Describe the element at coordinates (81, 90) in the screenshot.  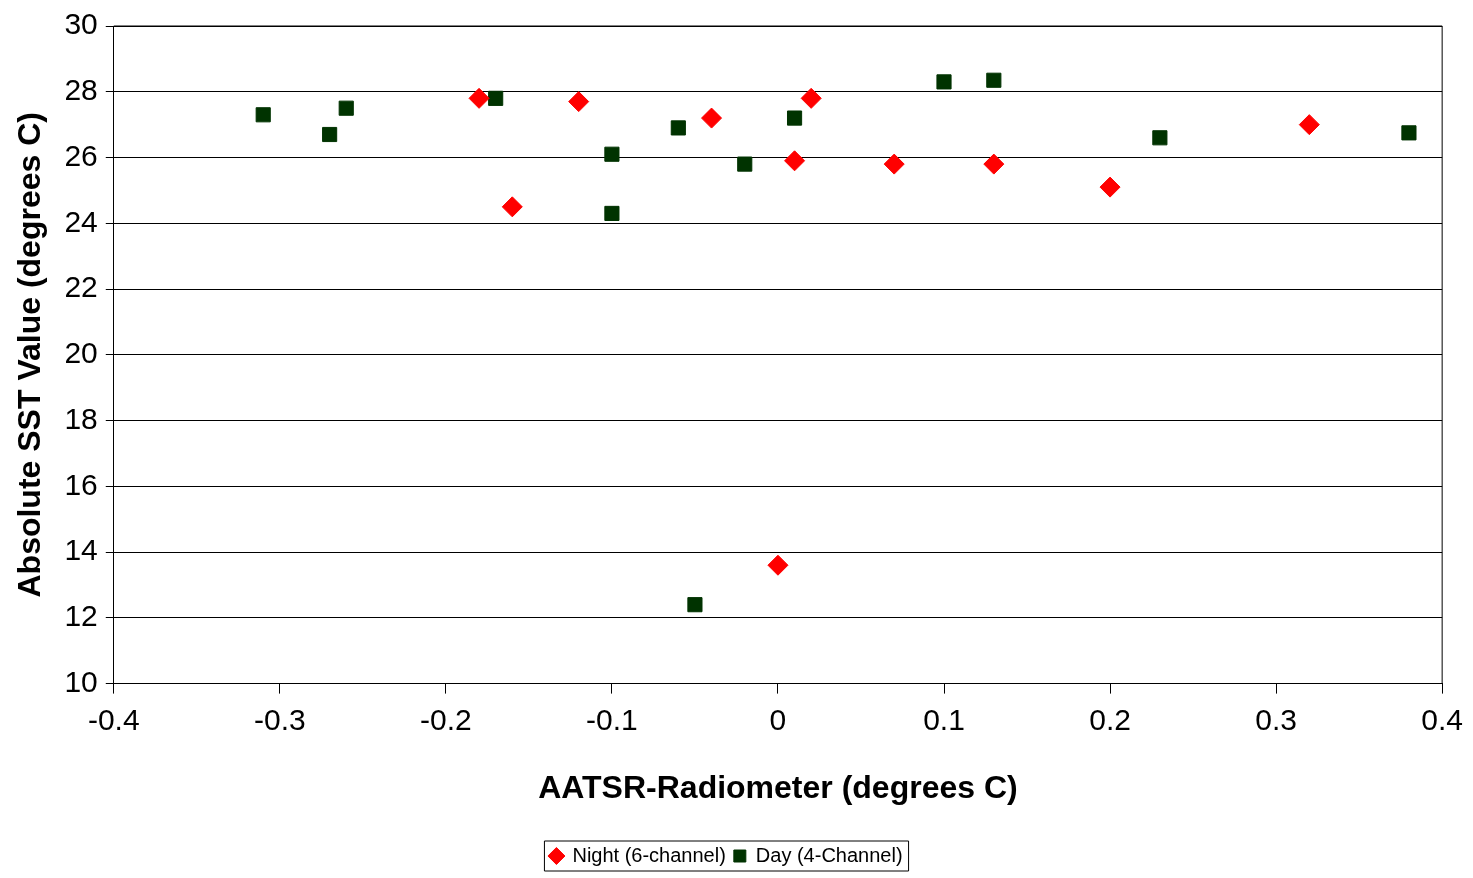
I see `y-tick-label: 28` at that location.